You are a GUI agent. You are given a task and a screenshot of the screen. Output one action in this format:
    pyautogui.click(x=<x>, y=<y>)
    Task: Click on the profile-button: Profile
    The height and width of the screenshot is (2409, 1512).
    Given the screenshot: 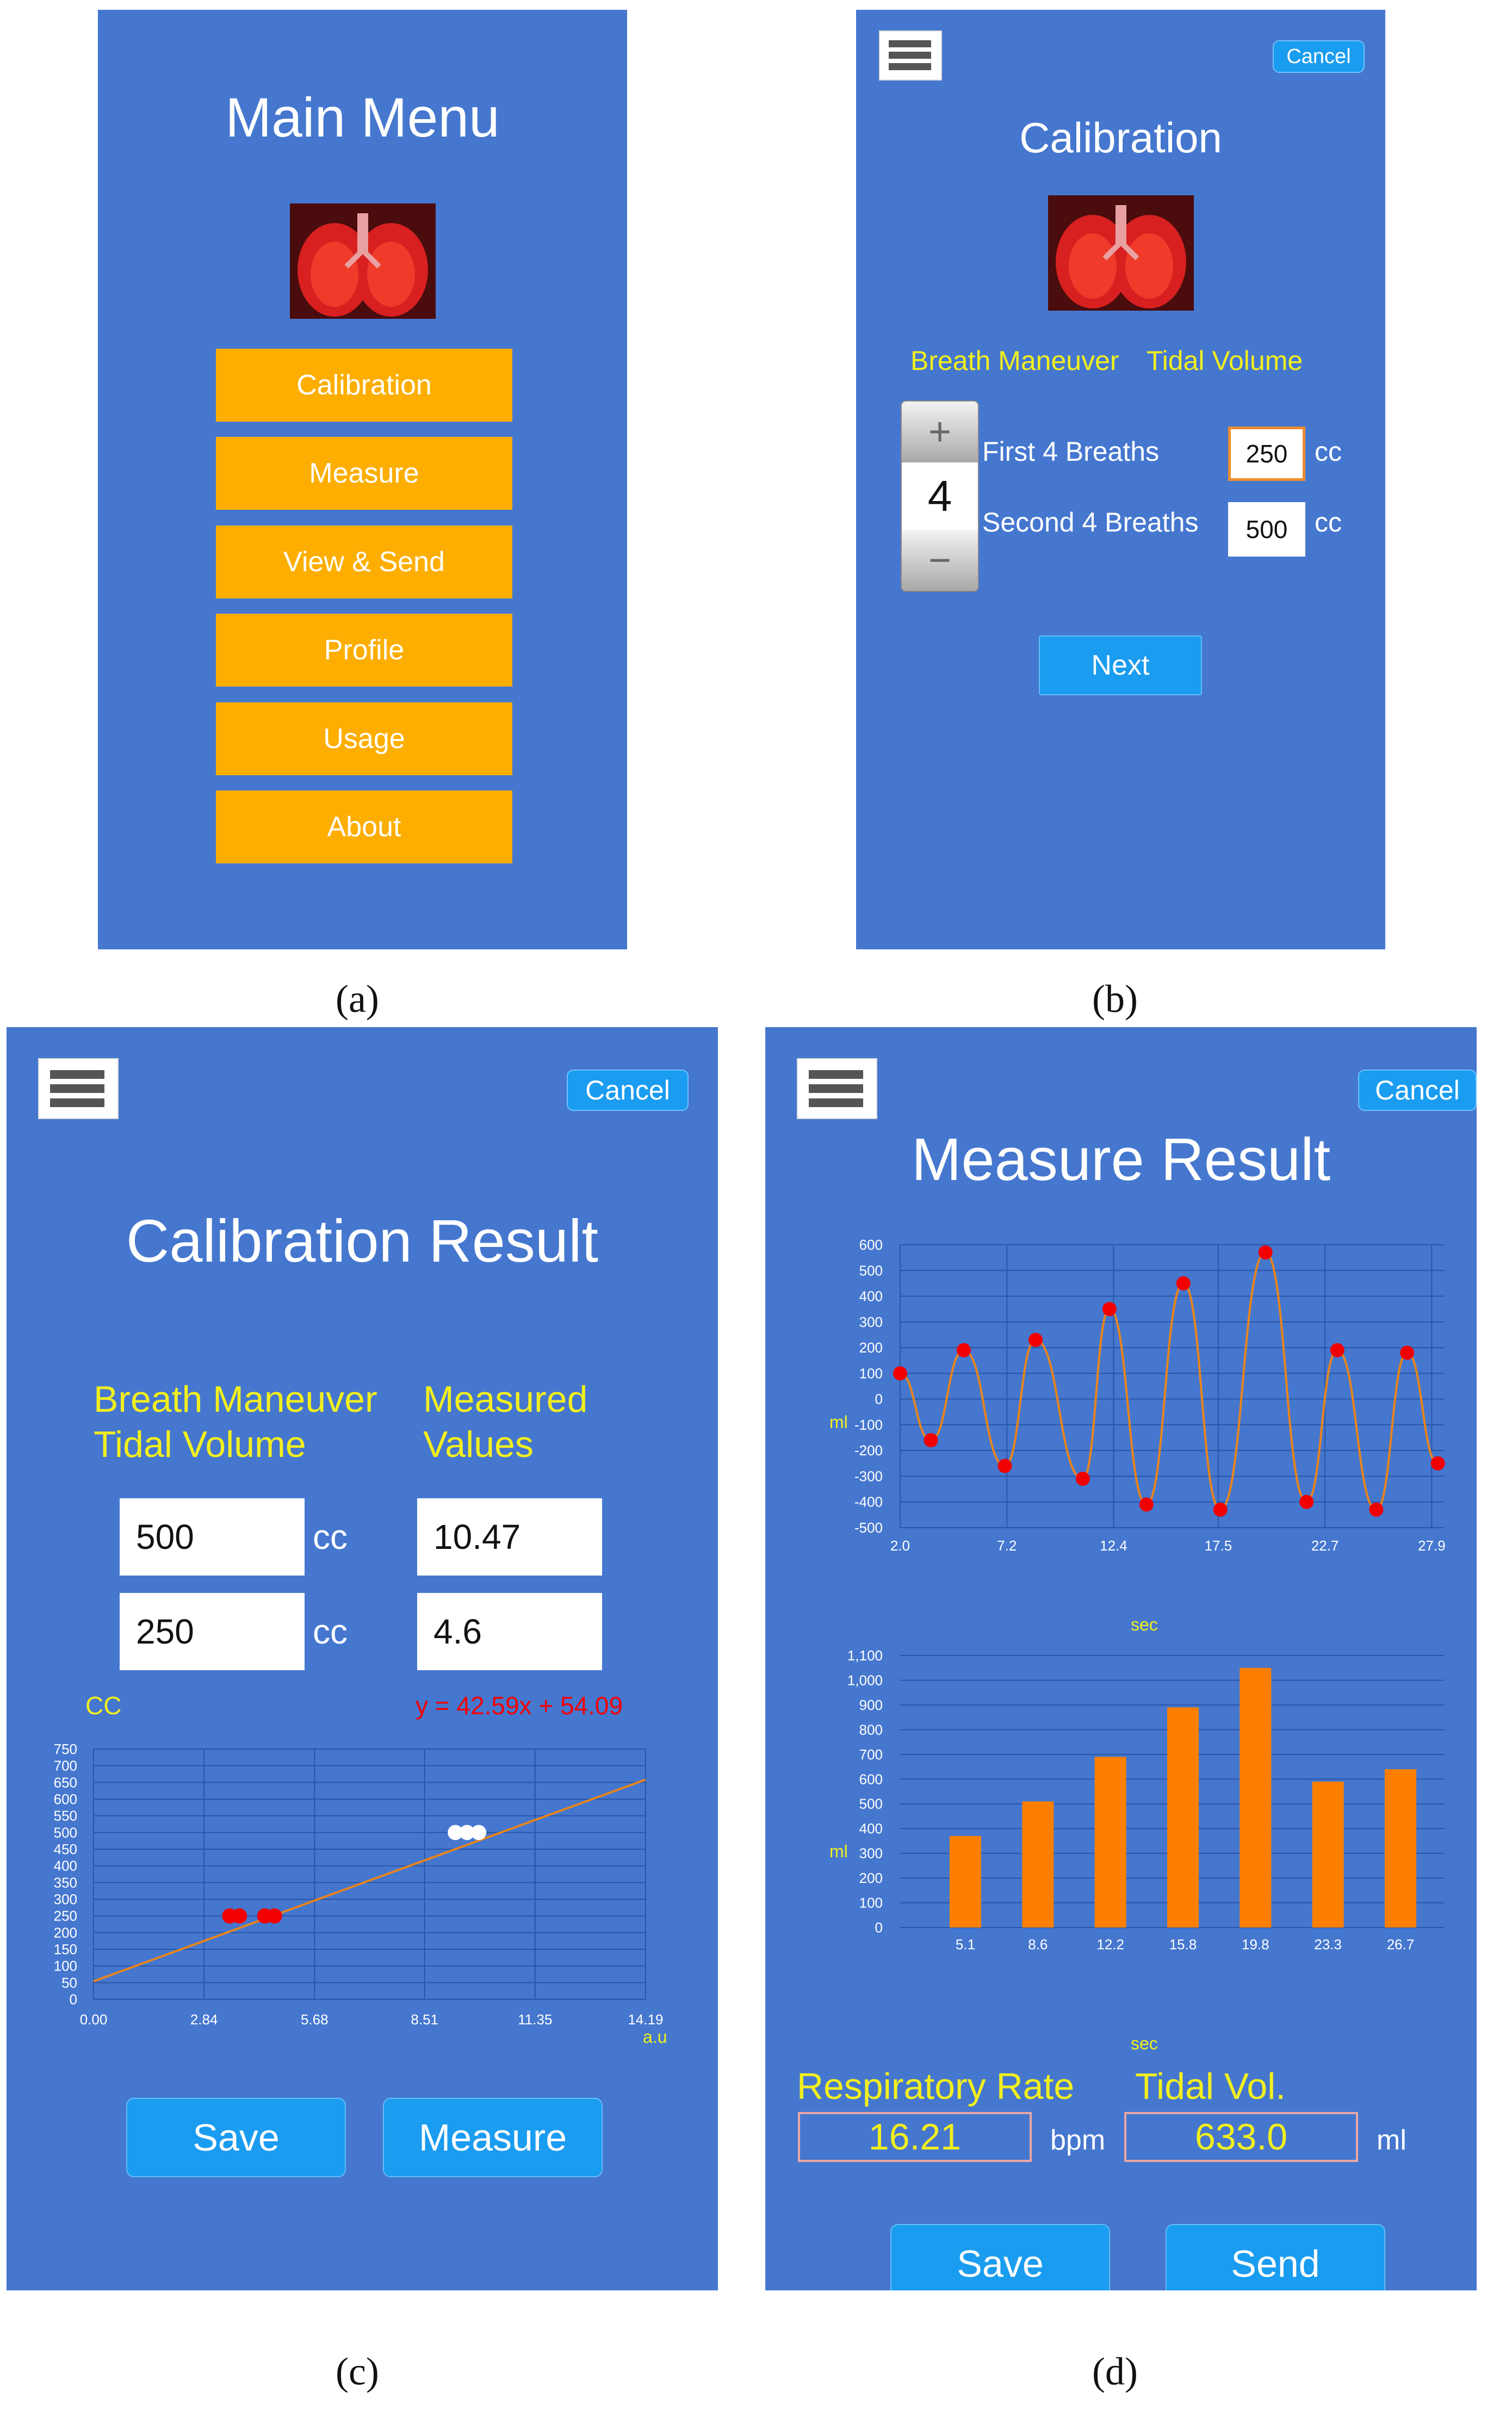 What is the action you would take?
    pyautogui.click(x=364, y=650)
    